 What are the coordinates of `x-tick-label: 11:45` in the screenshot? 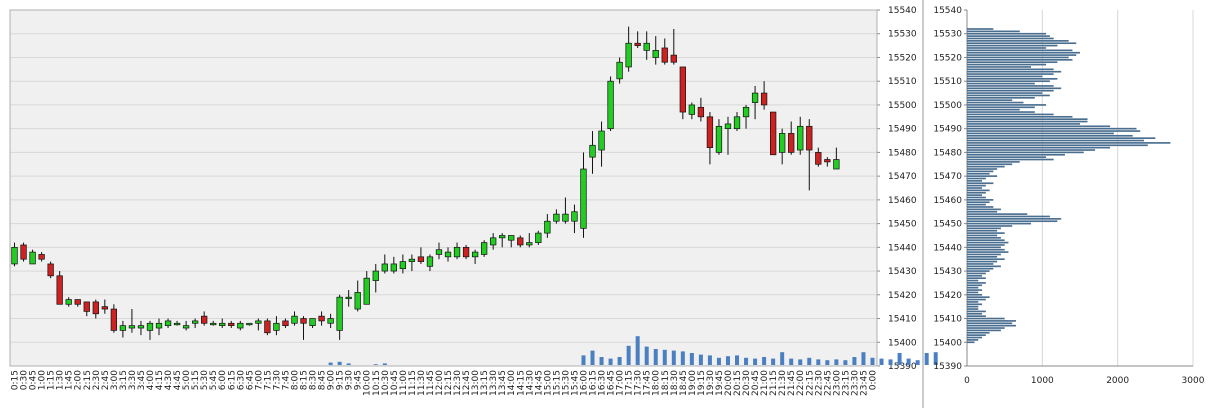 It's located at (431, 383).